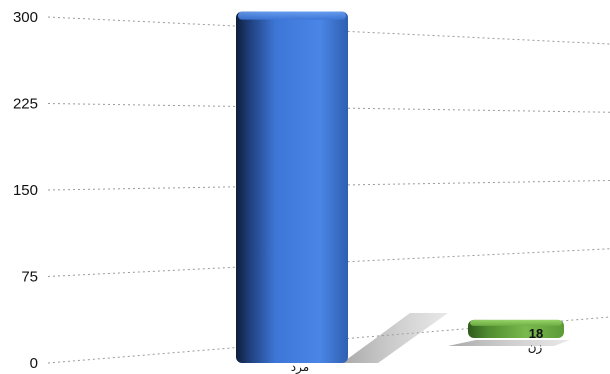 The height and width of the screenshot is (374, 610). Describe the element at coordinates (25, 104) in the screenshot. I see `y-tick-label: 225` at that location.